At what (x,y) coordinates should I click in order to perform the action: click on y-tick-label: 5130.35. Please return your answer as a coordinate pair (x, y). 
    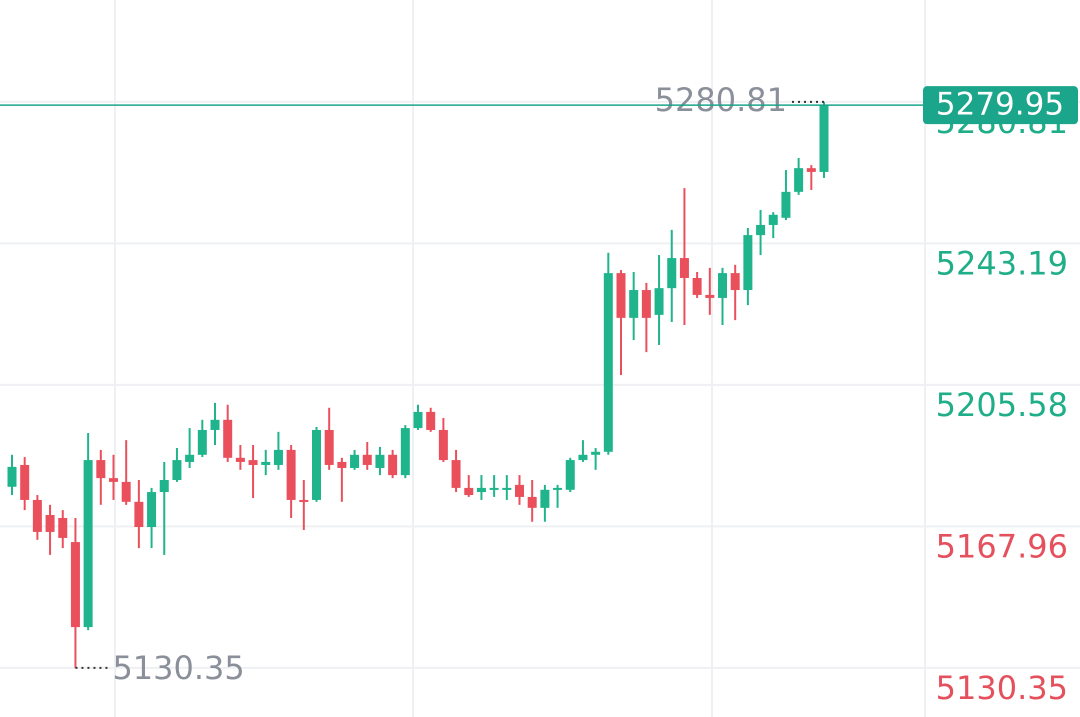
    Looking at the image, I should click on (1002, 688).